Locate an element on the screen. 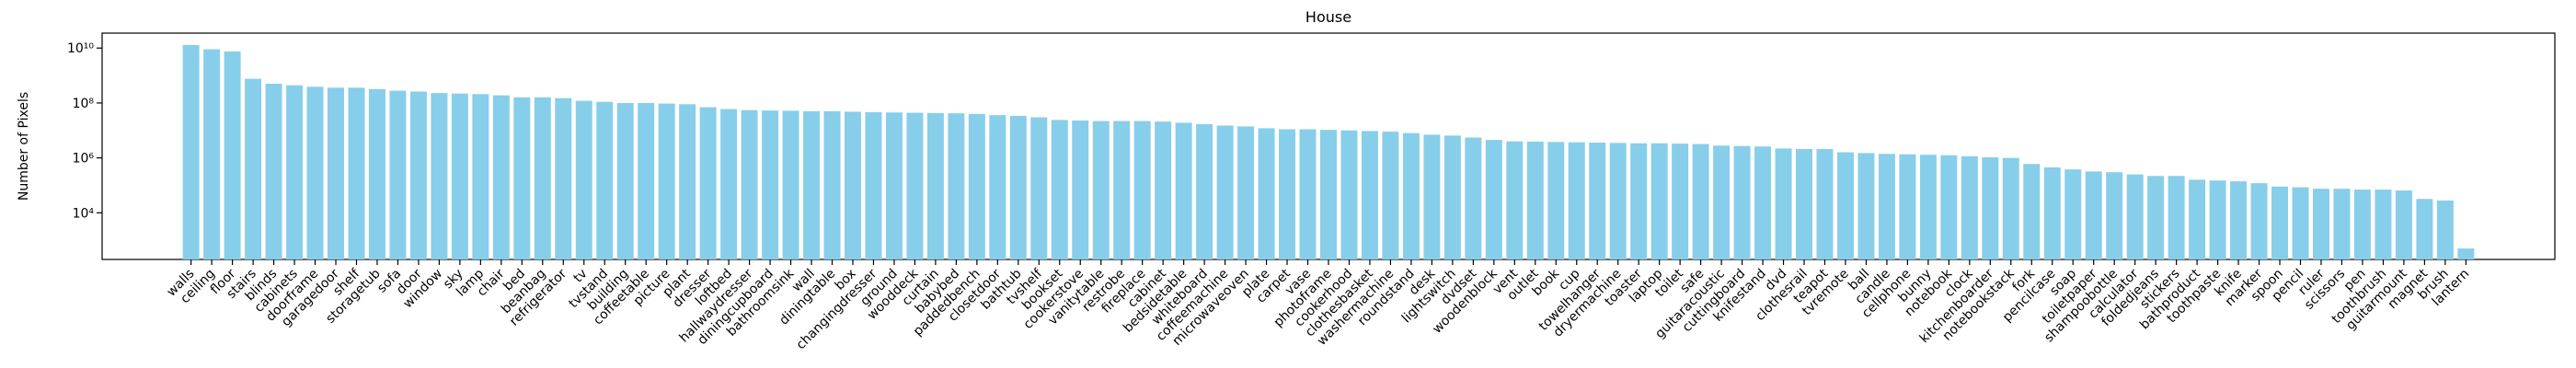 The image size is (2576, 368). y-tick-label: 10¹⁰ is located at coordinates (80, 48).